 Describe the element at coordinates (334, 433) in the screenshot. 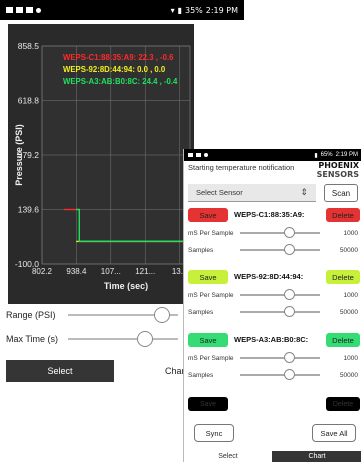

I see `save-all-button: Save All` at that location.